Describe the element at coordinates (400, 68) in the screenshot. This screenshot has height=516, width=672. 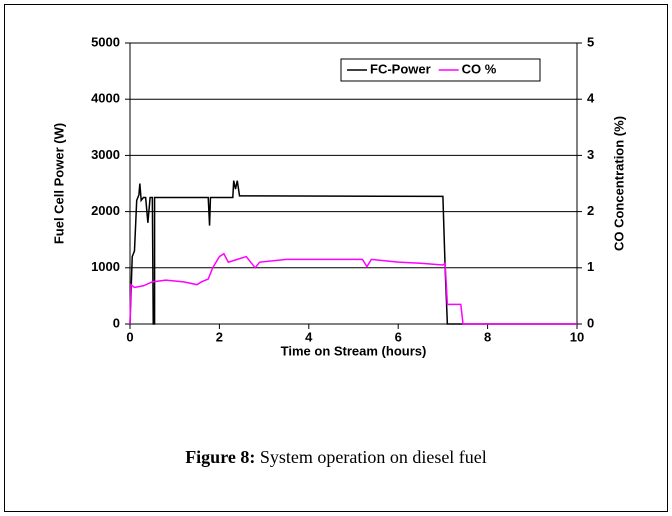
I see `legend-label: FC-Power` at that location.